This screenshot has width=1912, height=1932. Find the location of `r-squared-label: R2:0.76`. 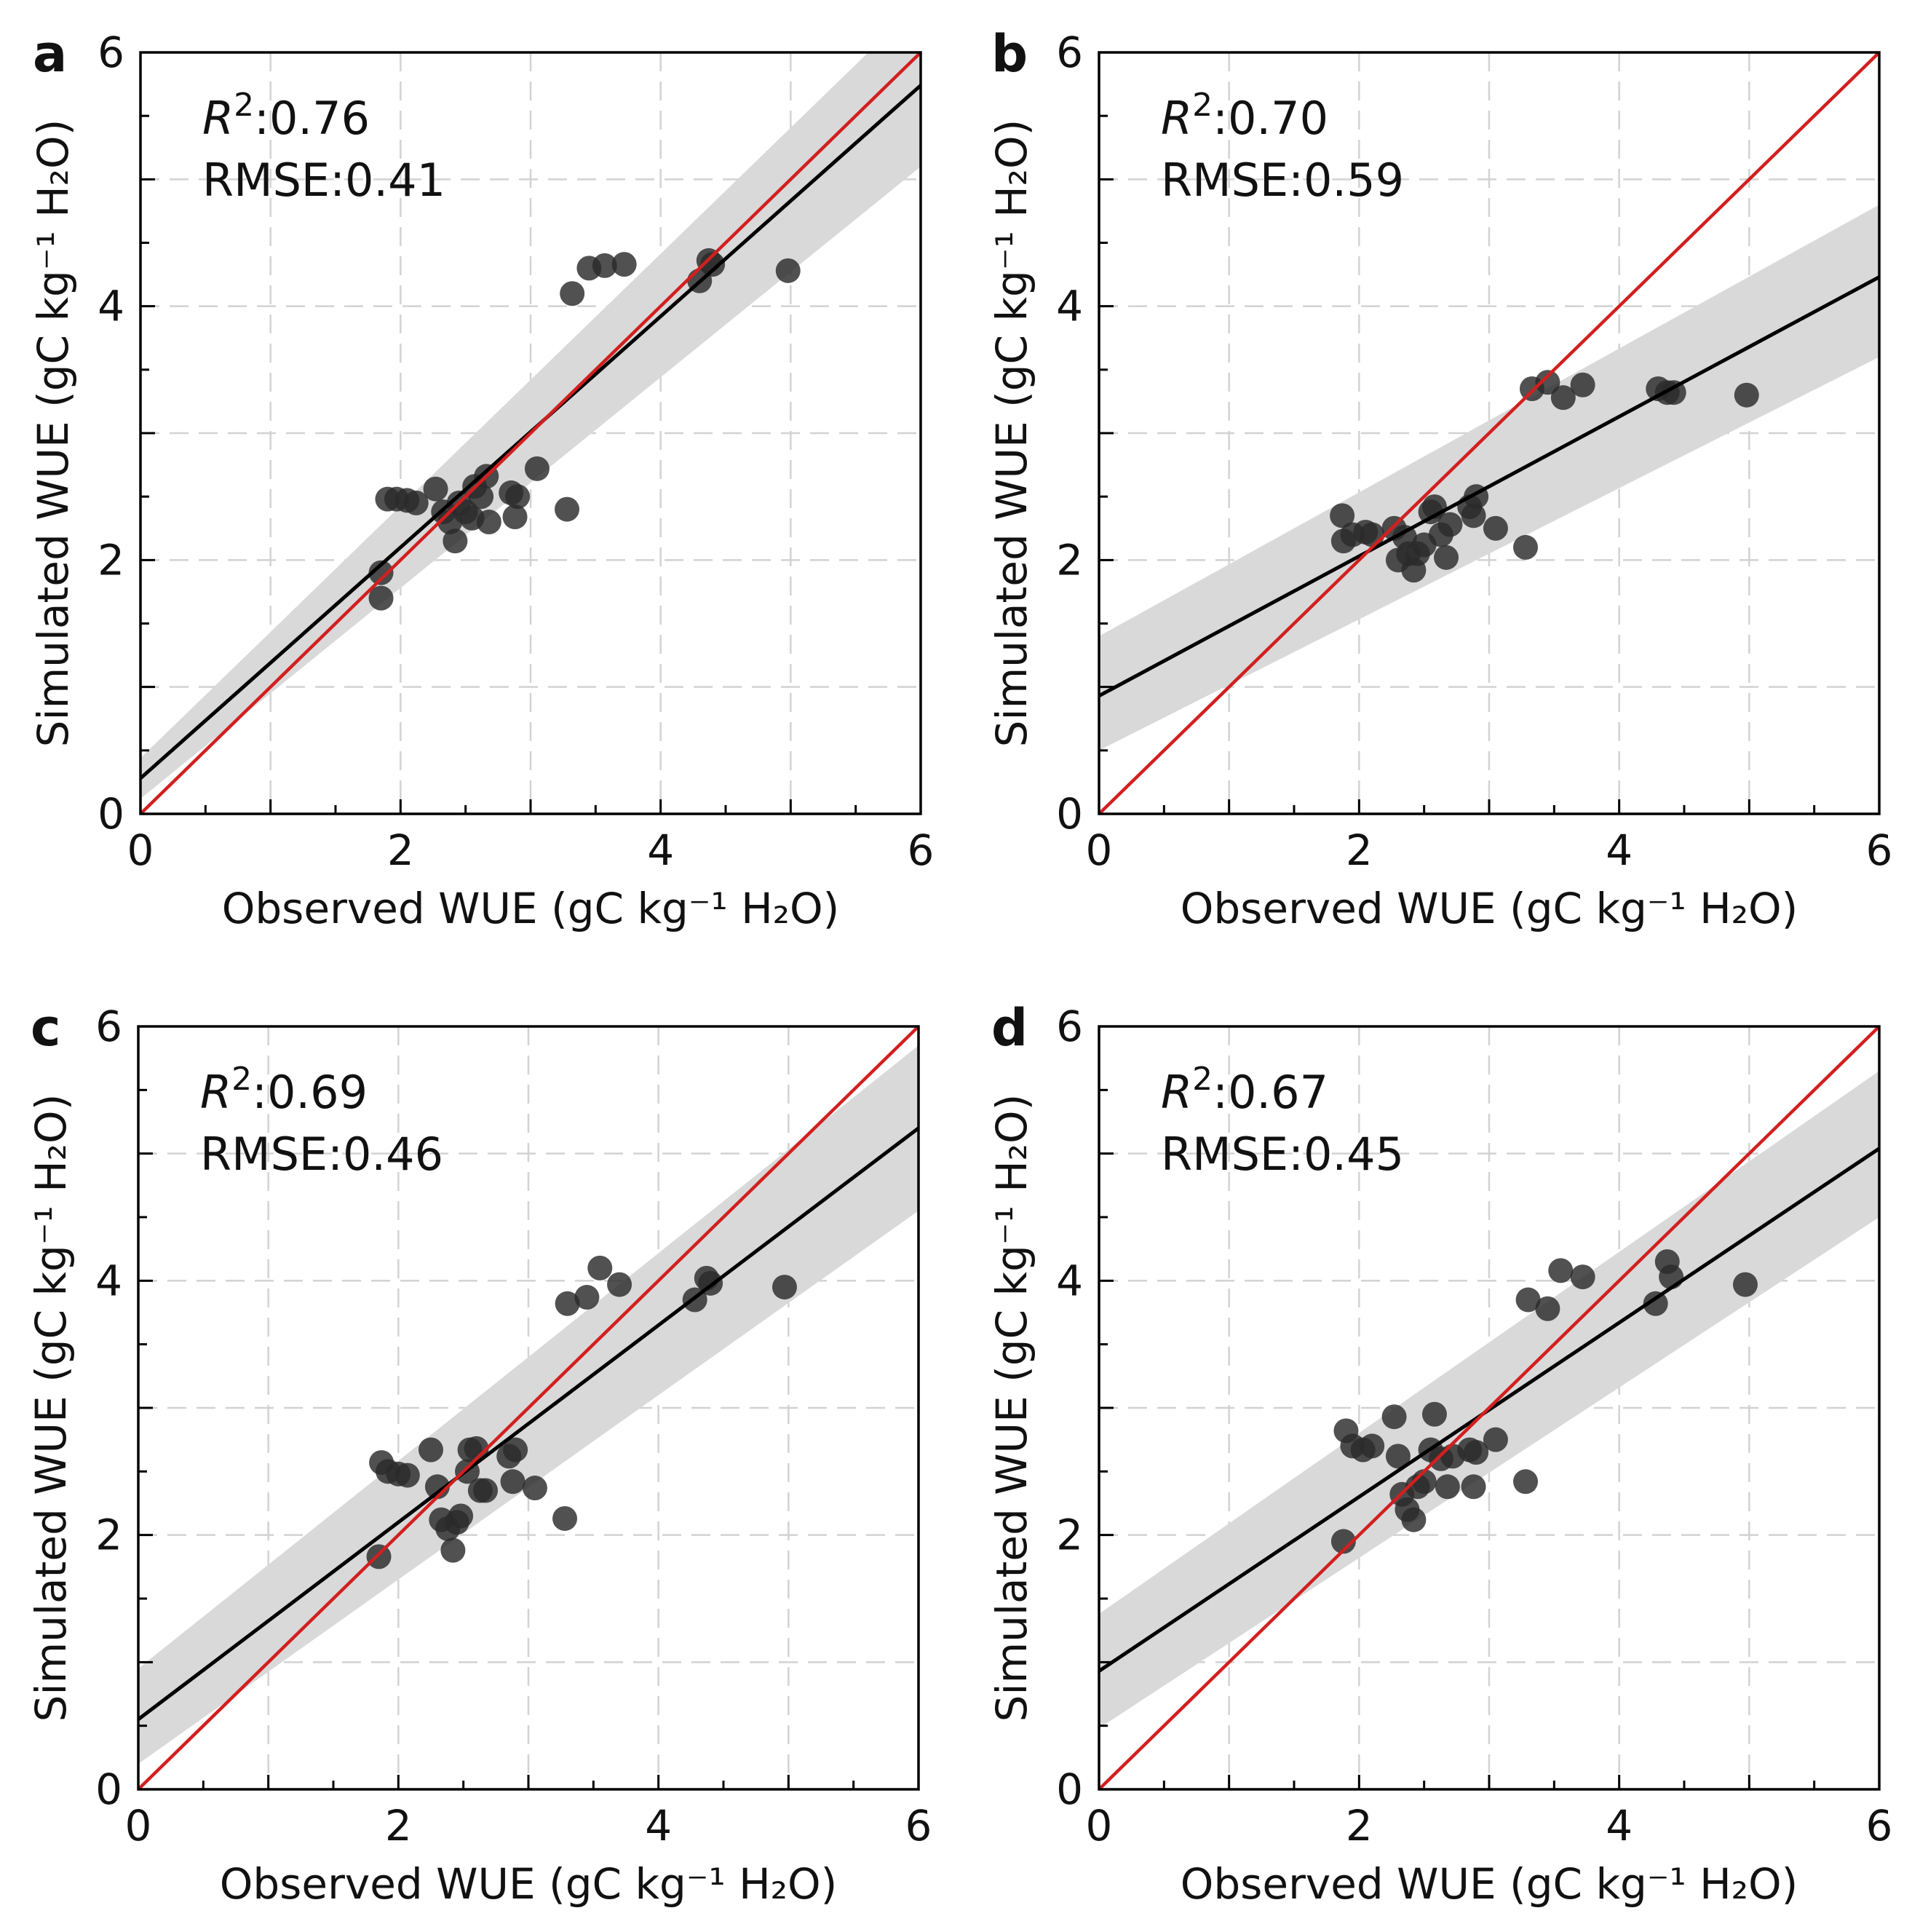

r-squared-label: R2:0.76 is located at coordinates (286, 117).